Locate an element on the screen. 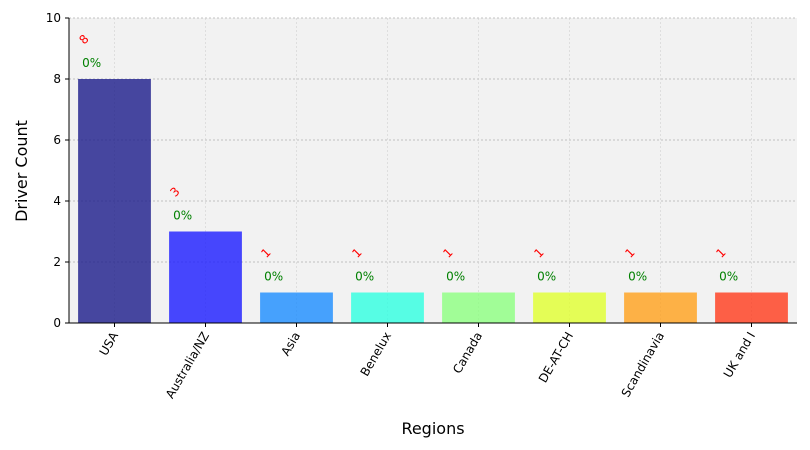 The width and height of the screenshot is (810, 450). x-axis-title: Regions is located at coordinates (432, 428).